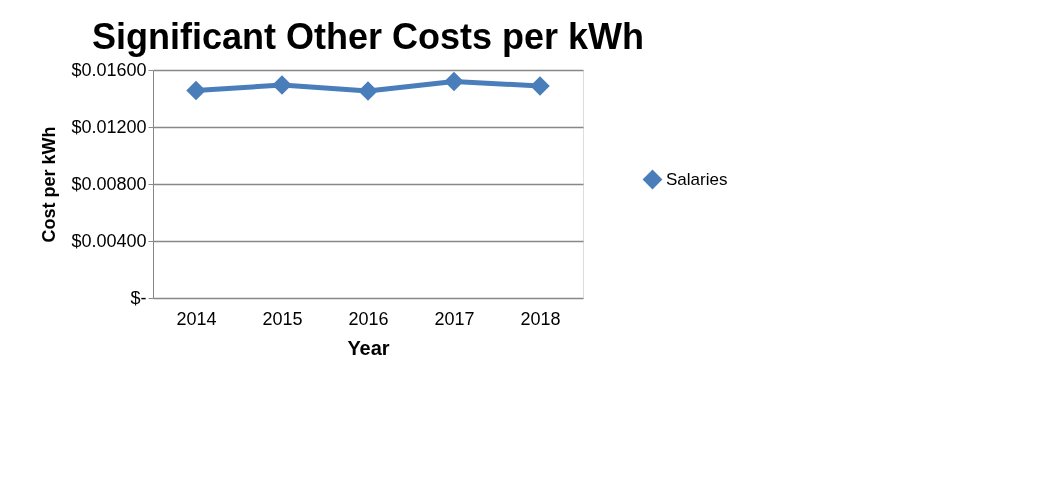  What do you see at coordinates (454, 318) in the screenshot?
I see `x-tick-label: 2017` at bounding box center [454, 318].